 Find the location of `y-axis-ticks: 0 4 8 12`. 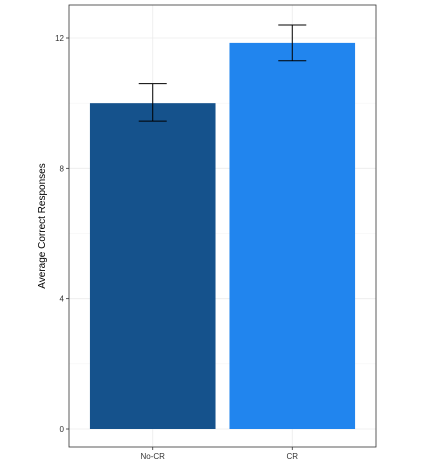

y-axis-ticks: 0 4 8 12 is located at coordinates (62, 234).